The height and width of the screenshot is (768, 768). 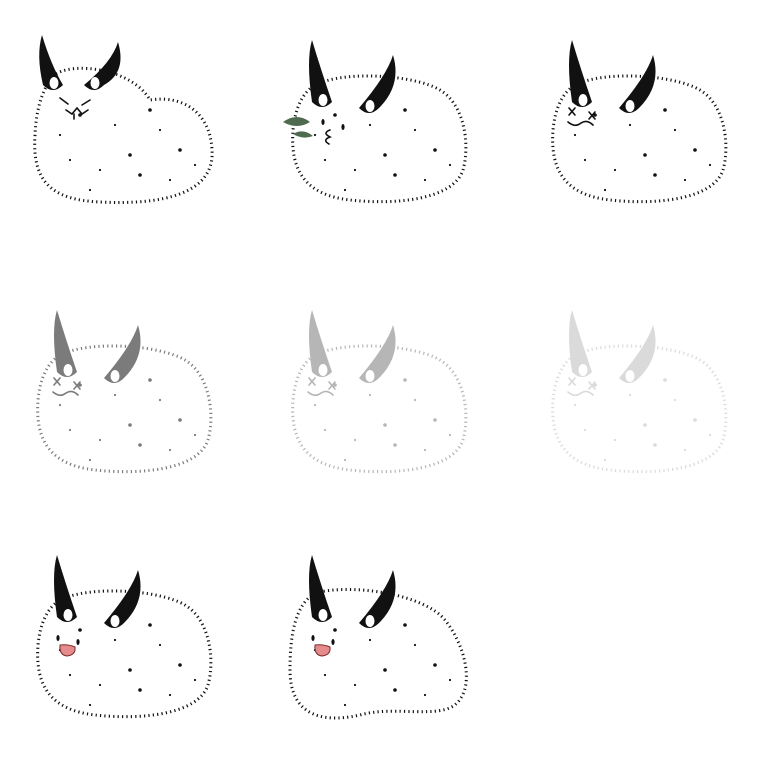 What do you see at coordinates (580, 393) in the screenshot?
I see `wavy-mouth` at bounding box center [580, 393].